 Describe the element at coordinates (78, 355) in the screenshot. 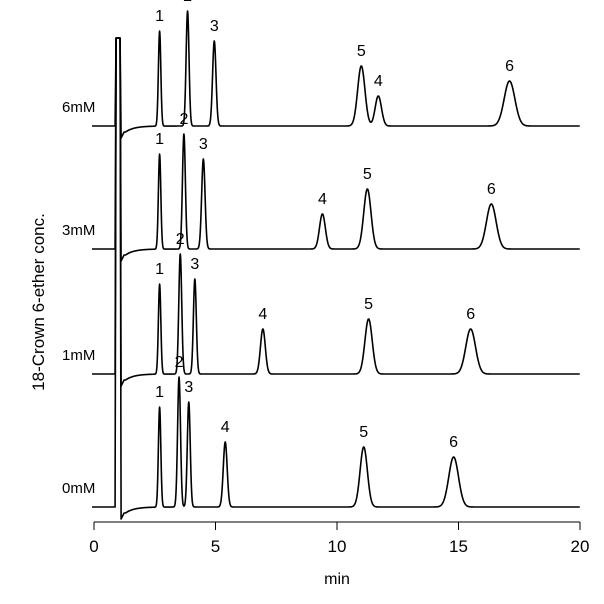

I see `series-label: 1mM` at that location.